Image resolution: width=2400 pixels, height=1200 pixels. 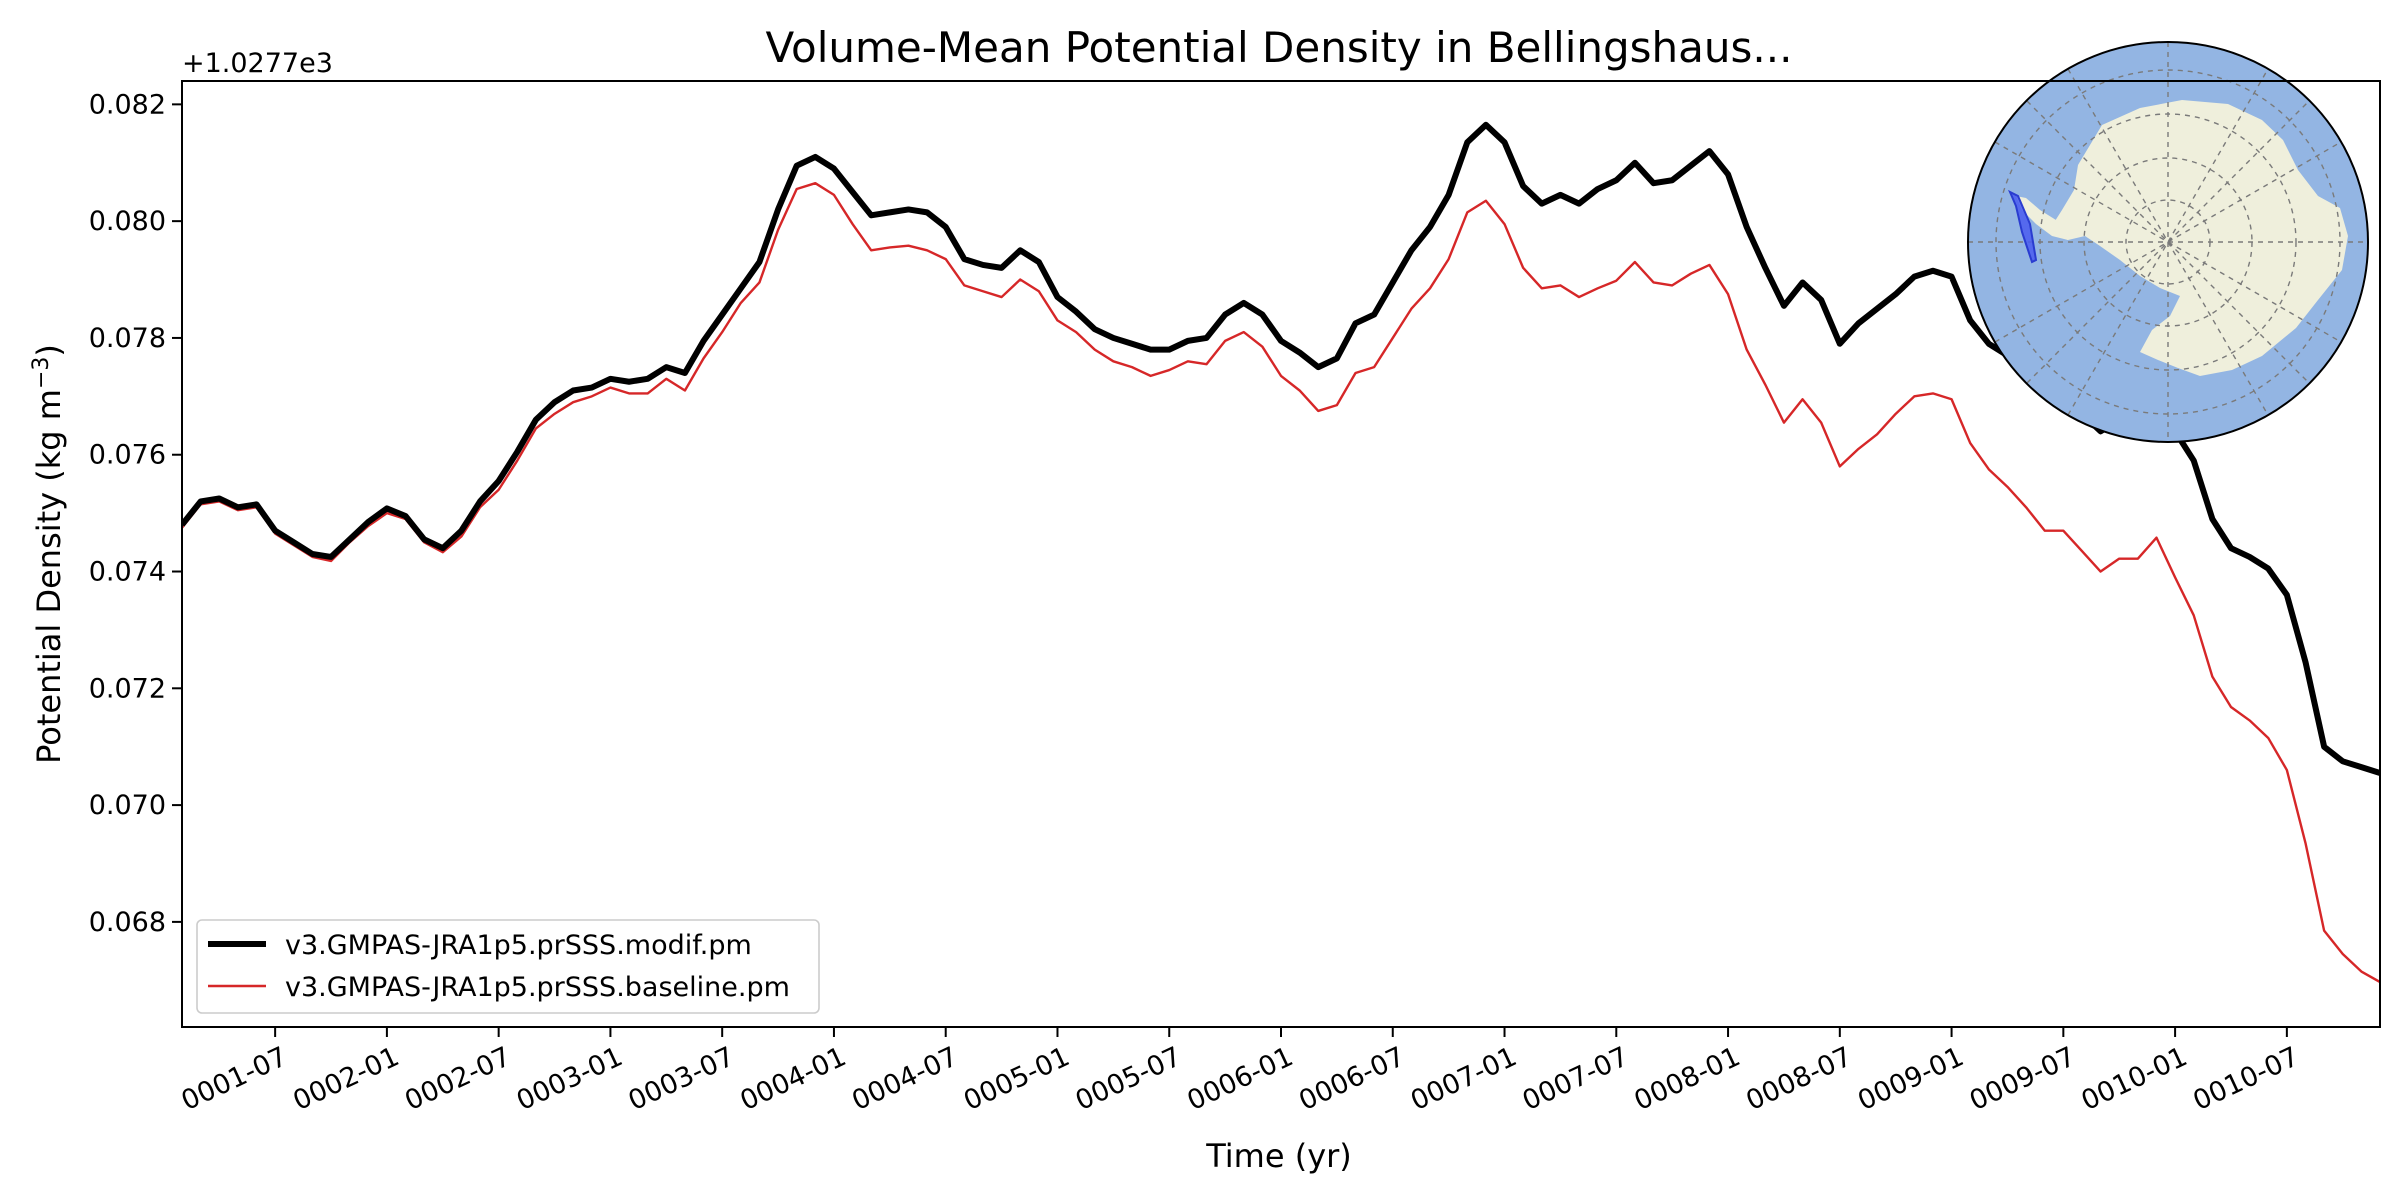 I want to click on y-axis-label-main: Potential Density (kg m, so click(x=49, y=576).